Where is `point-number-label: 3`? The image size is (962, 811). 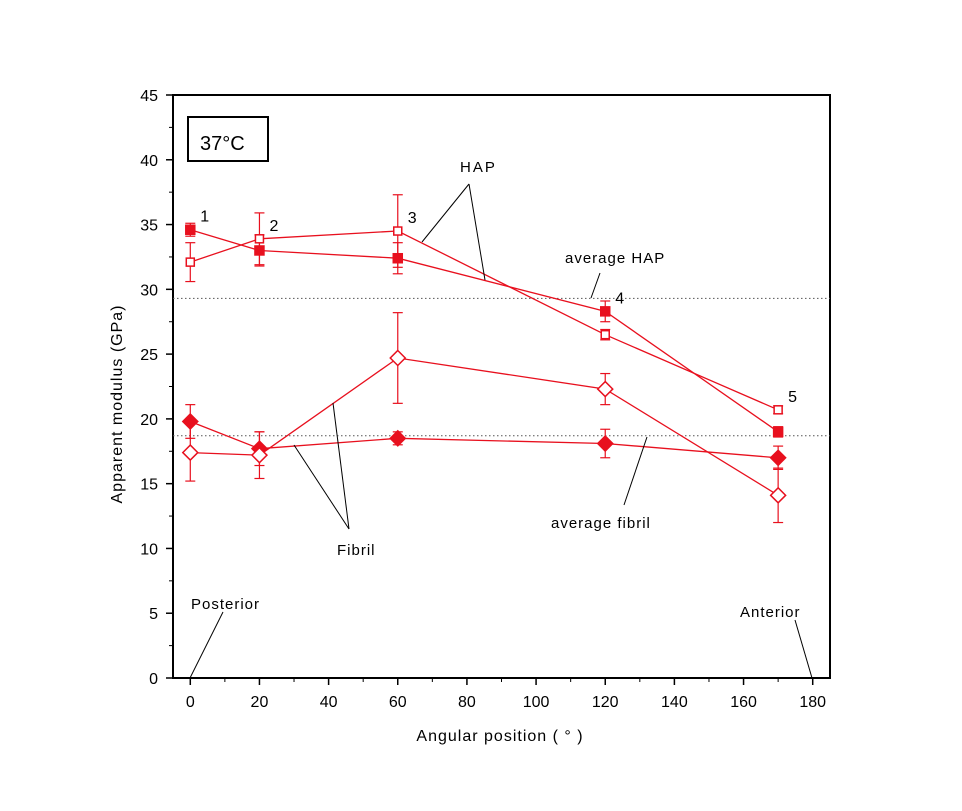
point-number-label: 3 is located at coordinates (412, 218).